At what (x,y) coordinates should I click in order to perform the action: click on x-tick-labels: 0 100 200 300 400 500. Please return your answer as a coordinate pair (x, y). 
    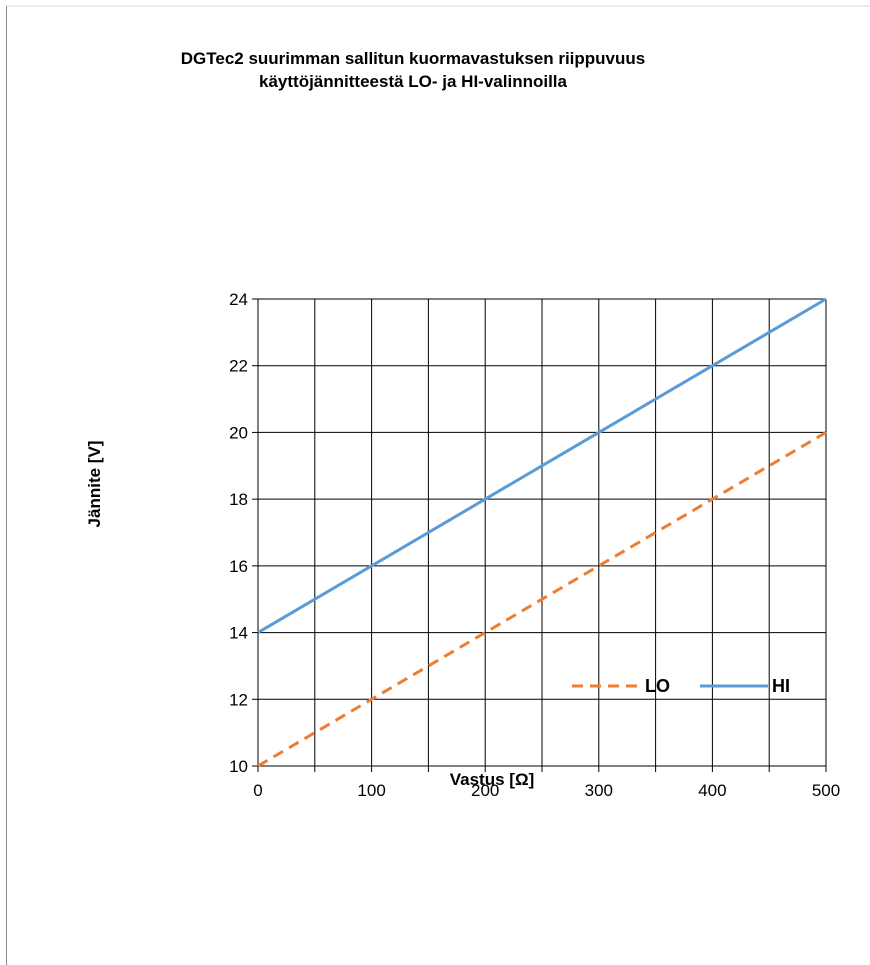
    Looking at the image, I should click on (546, 790).